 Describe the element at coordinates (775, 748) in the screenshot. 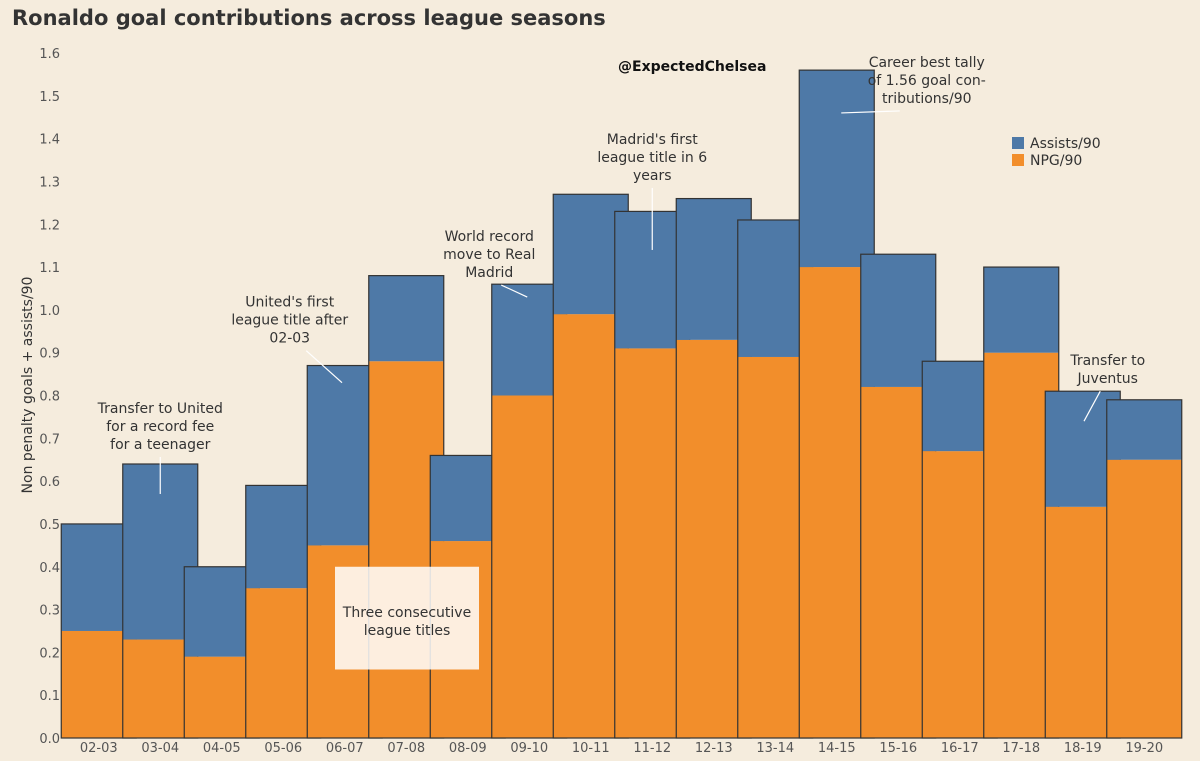

I see `x-tick-label: 13-14` at that location.